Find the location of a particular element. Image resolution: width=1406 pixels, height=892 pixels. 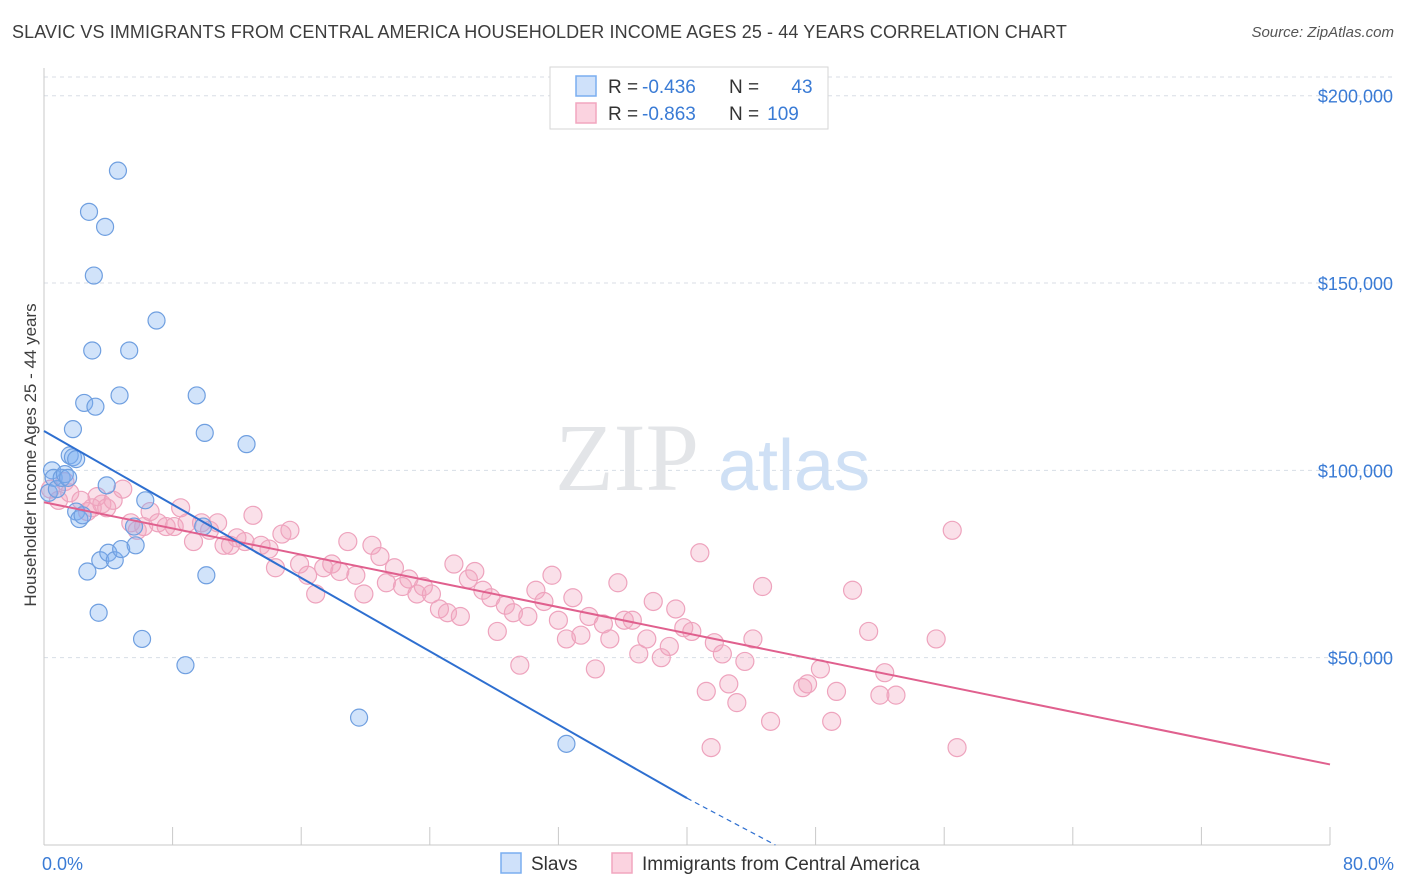

y-tick-label: $100,000 is located at coordinates (1355, 471).